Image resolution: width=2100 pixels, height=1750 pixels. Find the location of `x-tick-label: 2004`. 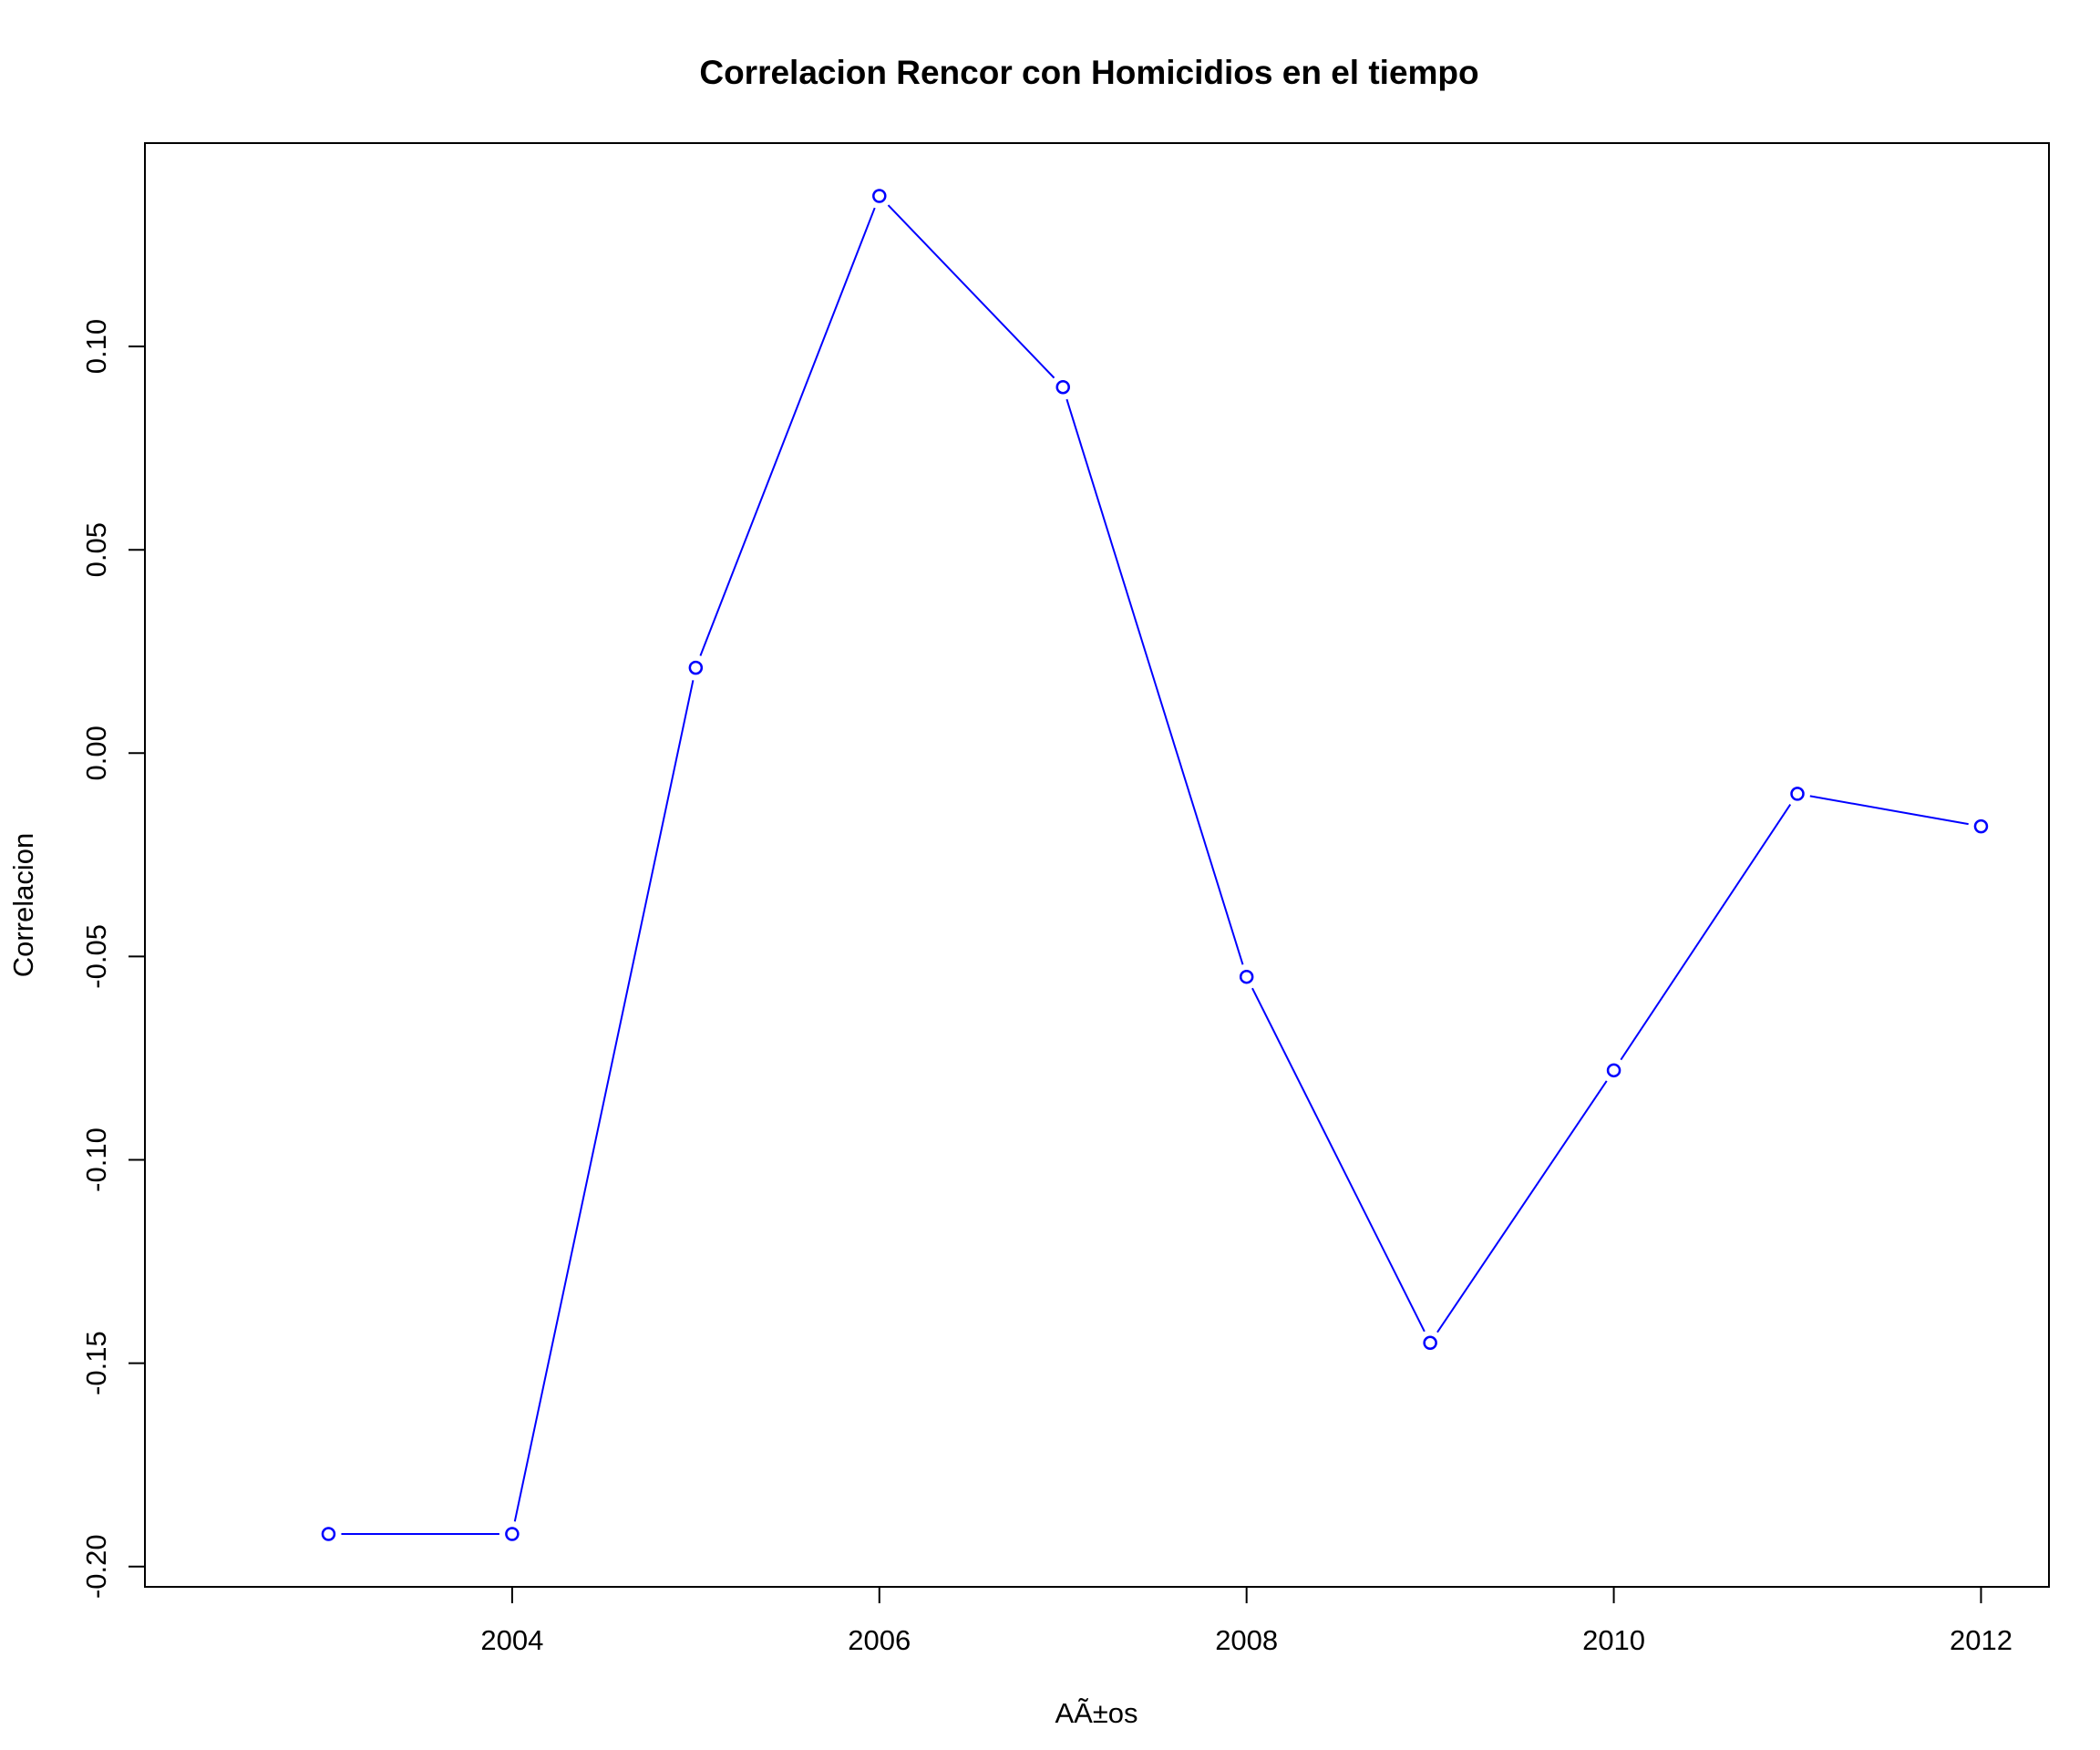

x-tick-label: 2004 is located at coordinates (511, 1640).